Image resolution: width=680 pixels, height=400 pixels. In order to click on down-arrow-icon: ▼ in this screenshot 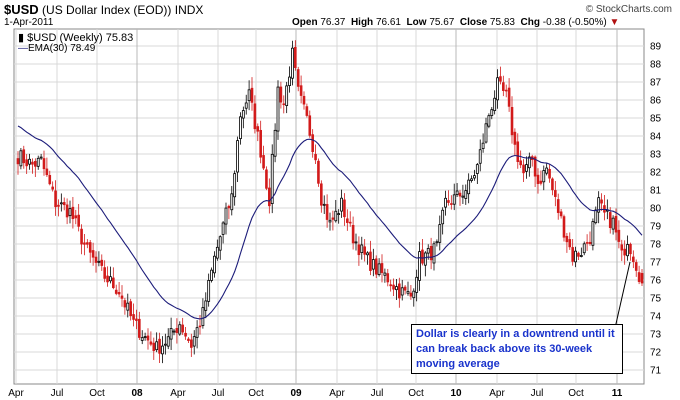, I will do `click(614, 22)`.